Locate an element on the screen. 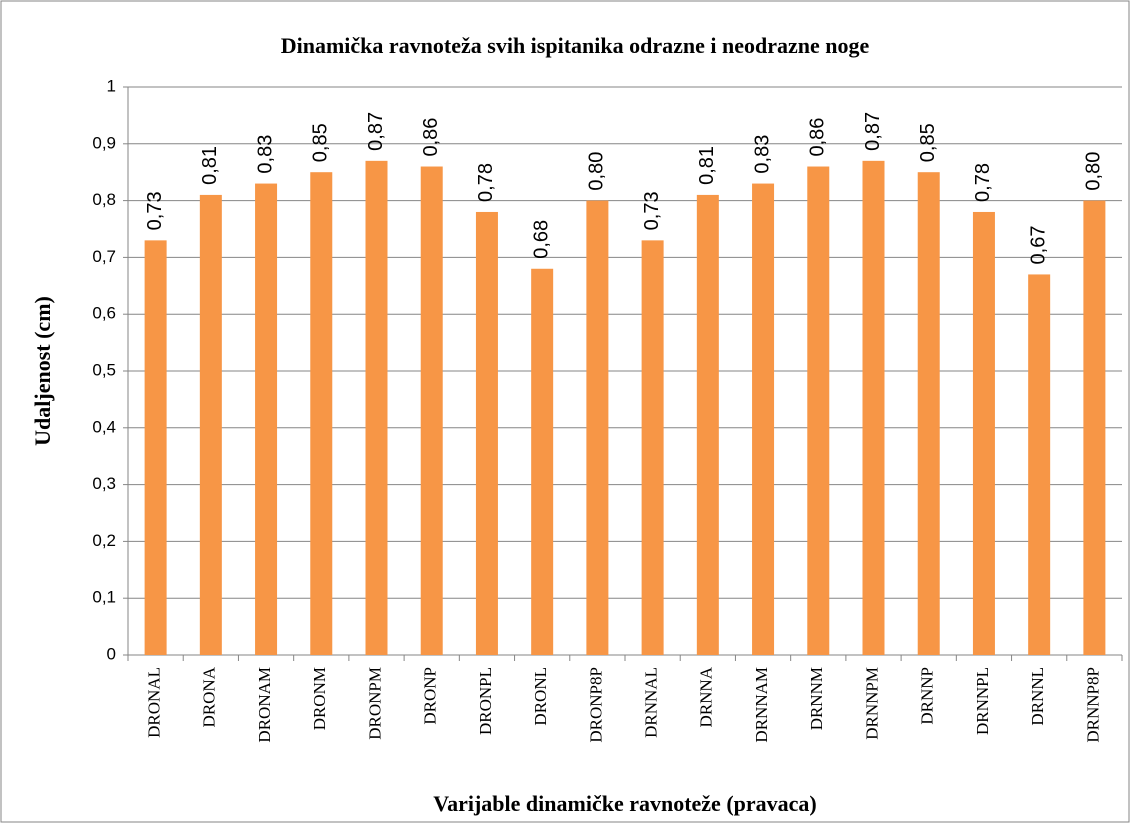 The height and width of the screenshot is (823, 1131). x-axis-label: Varijable dinamičke ravnoteže (pravaca) is located at coordinates (625, 803).